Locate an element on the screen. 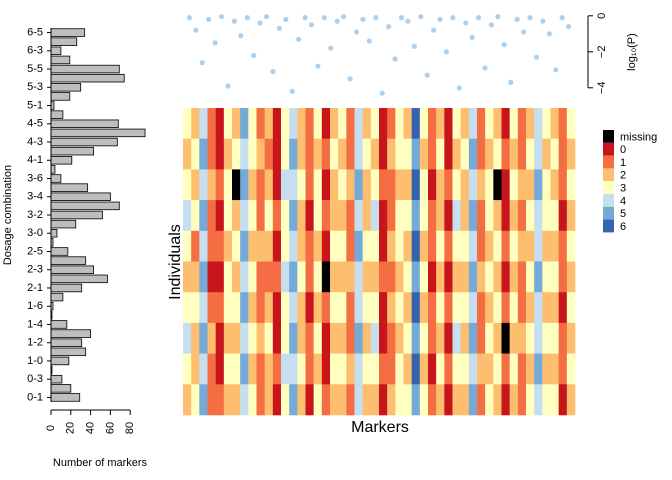 Image resolution: width=672 pixels, height=480 pixels. y-tick-label: 0-1 is located at coordinates (35, 397).